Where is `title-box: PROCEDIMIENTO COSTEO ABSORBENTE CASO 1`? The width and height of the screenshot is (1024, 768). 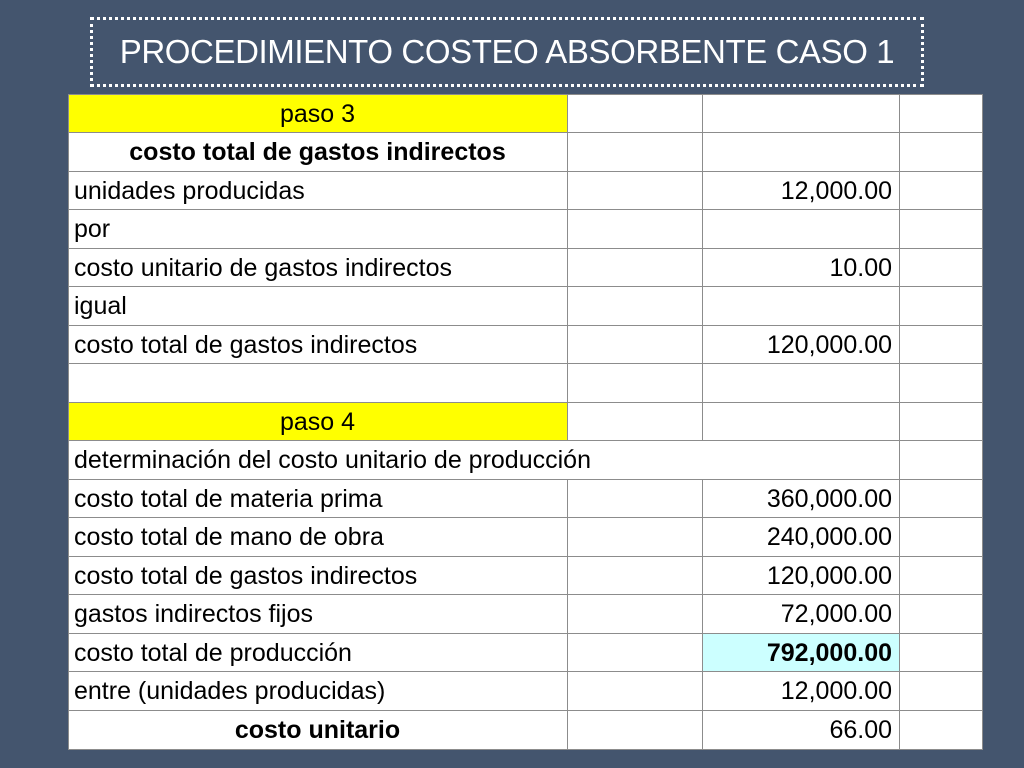 title-box: PROCEDIMIENTO COSTEO ABSORBENTE CASO 1 is located at coordinates (507, 52).